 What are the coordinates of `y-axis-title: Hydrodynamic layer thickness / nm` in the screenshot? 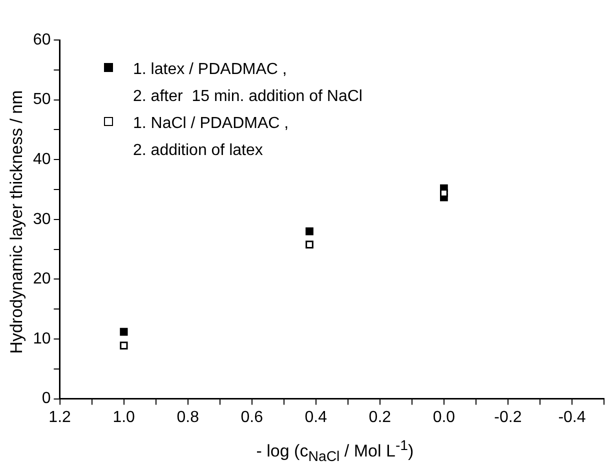 It's located at (17, 222).